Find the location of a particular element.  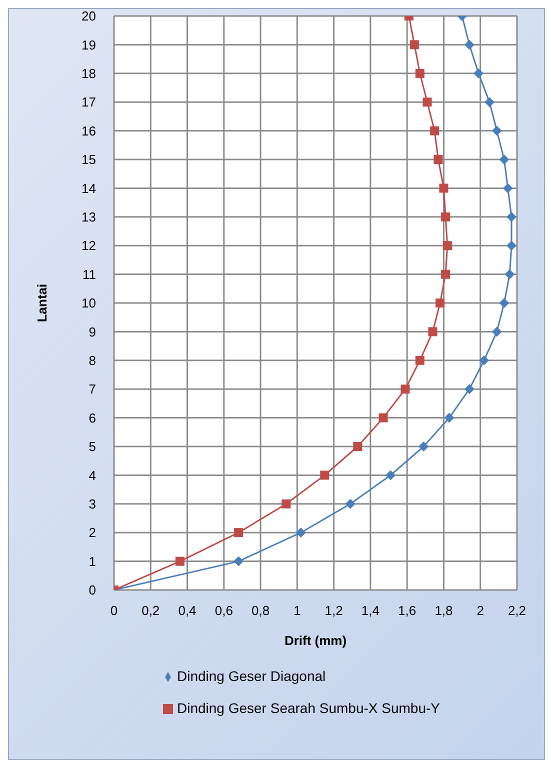

x-tick-label: 1,6 is located at coordinates (407, 610).